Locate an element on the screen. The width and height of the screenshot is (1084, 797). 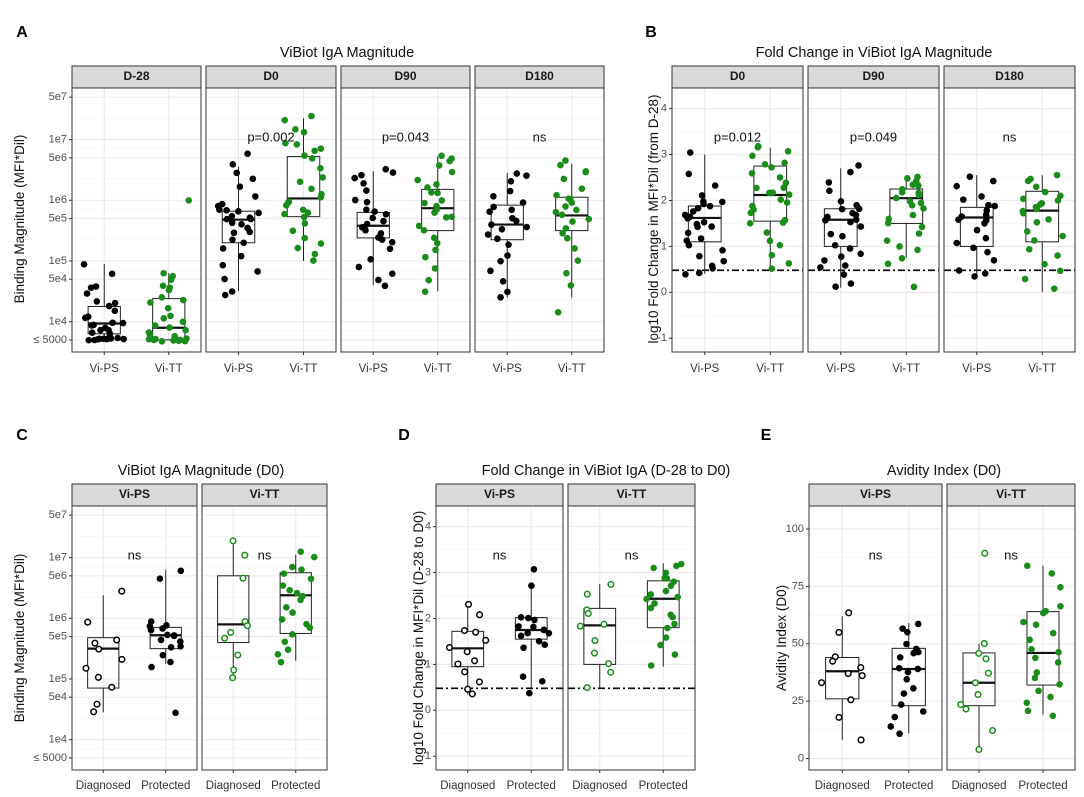
panel-letter: D is located at coordinates (404, 435).